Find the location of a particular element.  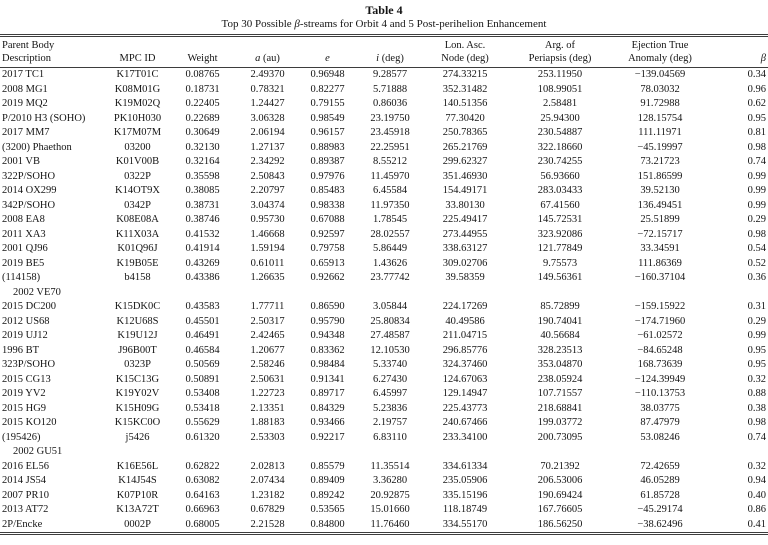

cell-weight: 0.50891 is located at coordinates (202, 379).